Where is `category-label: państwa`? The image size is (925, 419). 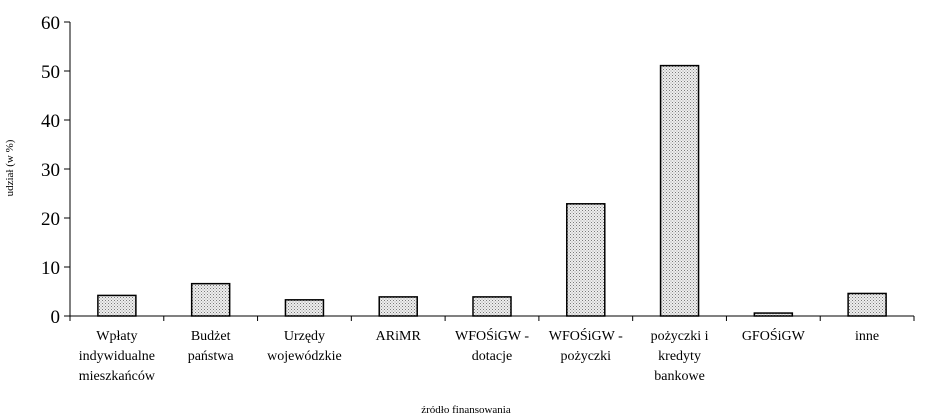 category-label: państwa is located at coordinates (211, 356).